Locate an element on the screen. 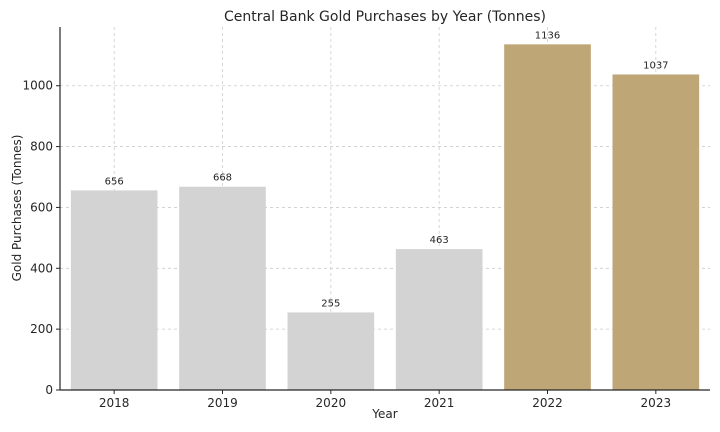 The image size is (720, 432). y-tick-label: 400 is located at coordinates (41, 268).